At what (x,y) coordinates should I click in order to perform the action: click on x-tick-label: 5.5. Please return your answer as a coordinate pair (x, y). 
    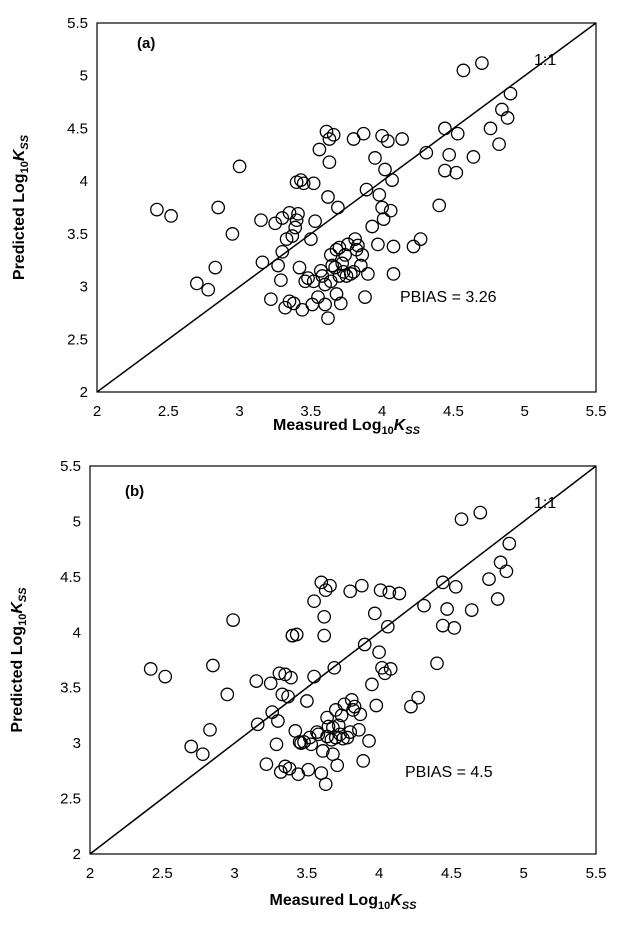
    Looking at the image, I should click on (596, 873).